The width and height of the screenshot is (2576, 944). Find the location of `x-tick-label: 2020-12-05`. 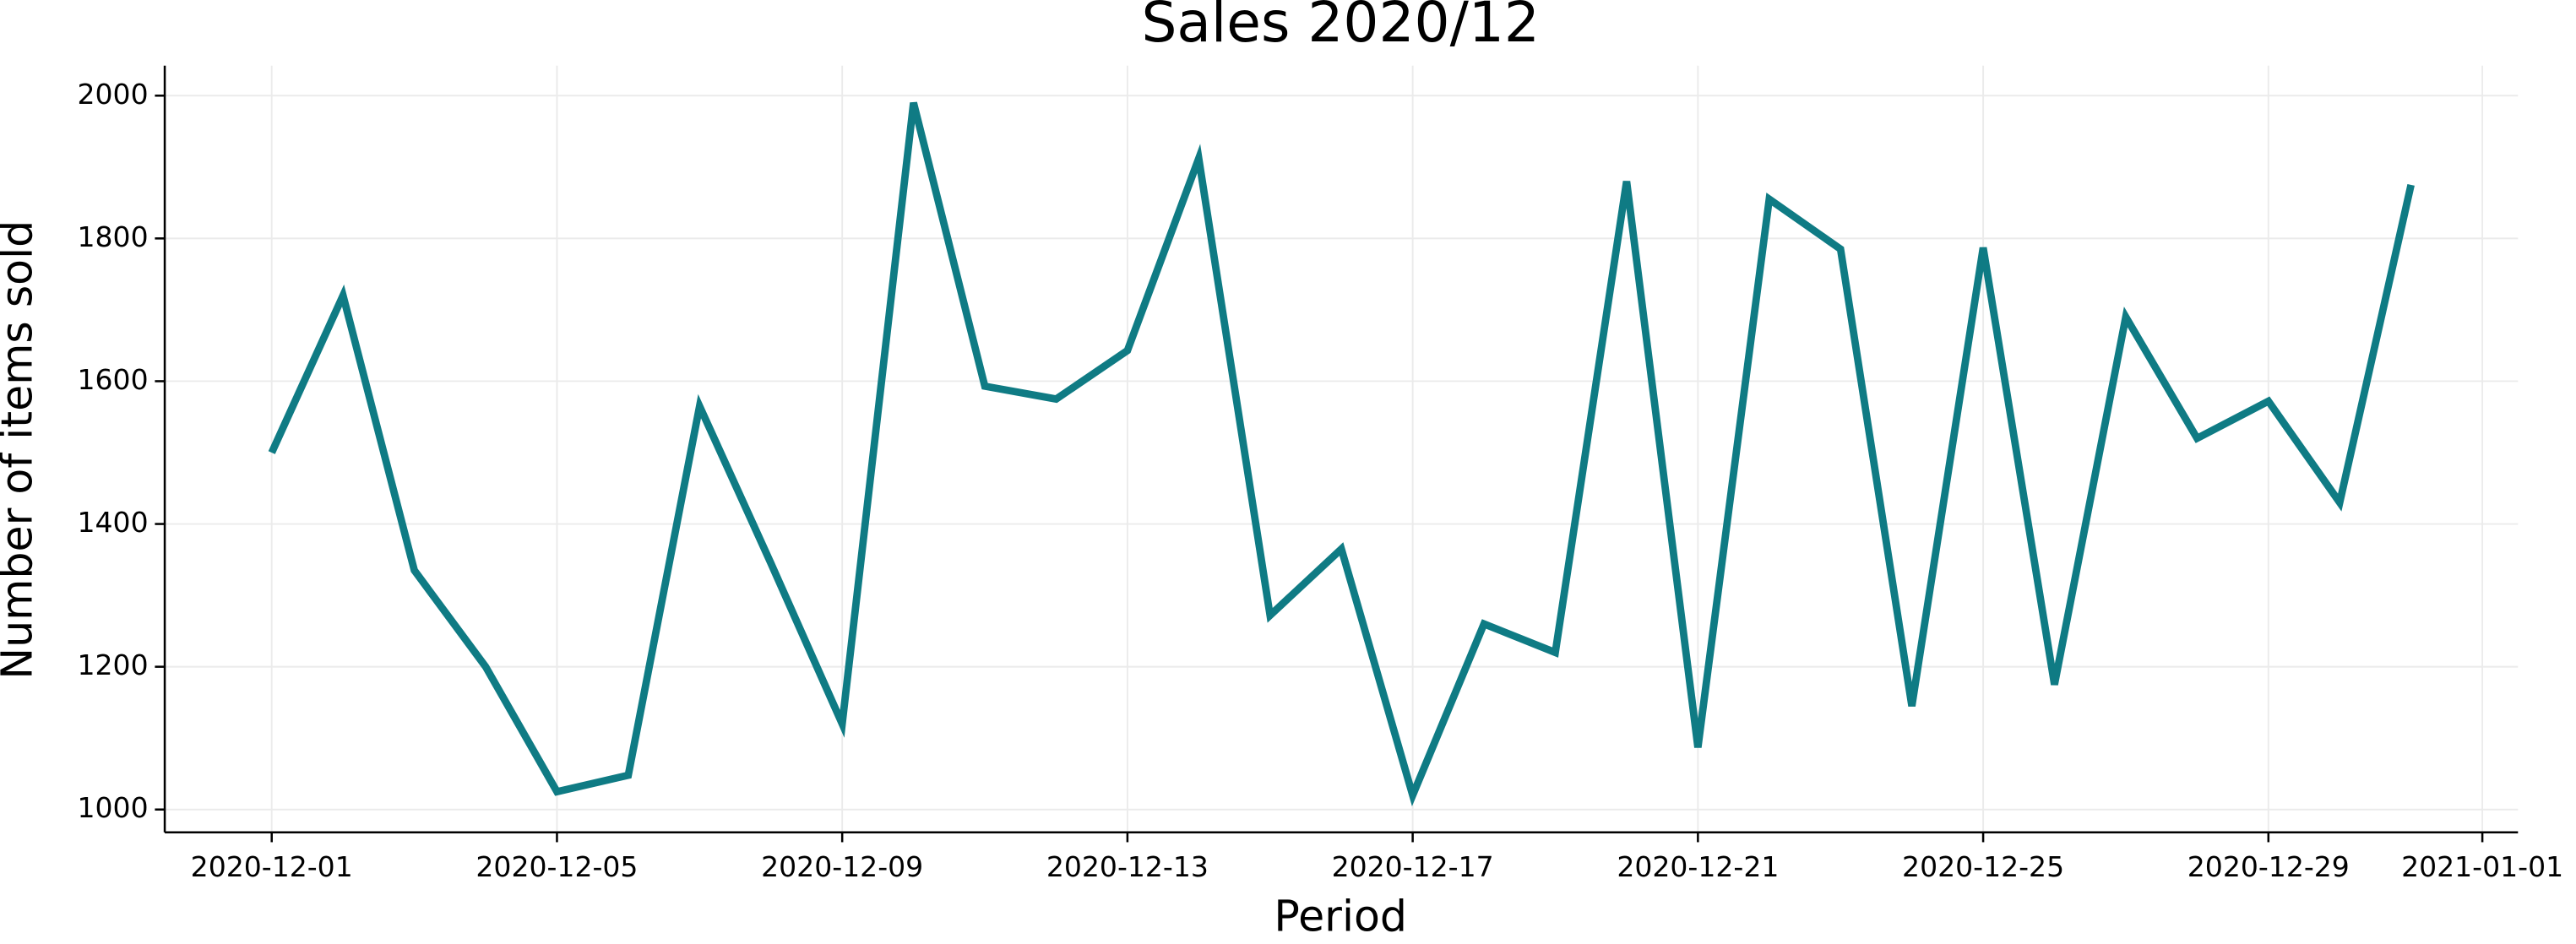

x-tick-label: 2020-12-05 is located at coordinates (557, 867).